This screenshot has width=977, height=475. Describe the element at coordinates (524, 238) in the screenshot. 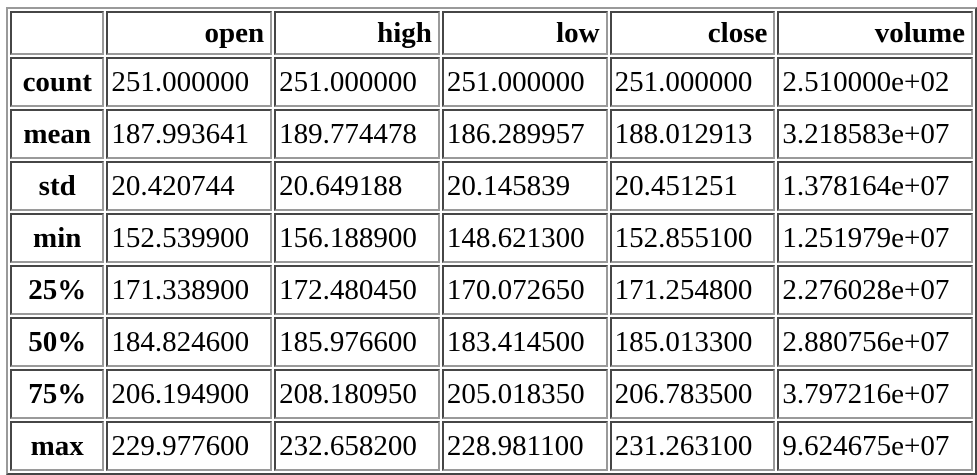

I see `cell: 148.621300` at that location.